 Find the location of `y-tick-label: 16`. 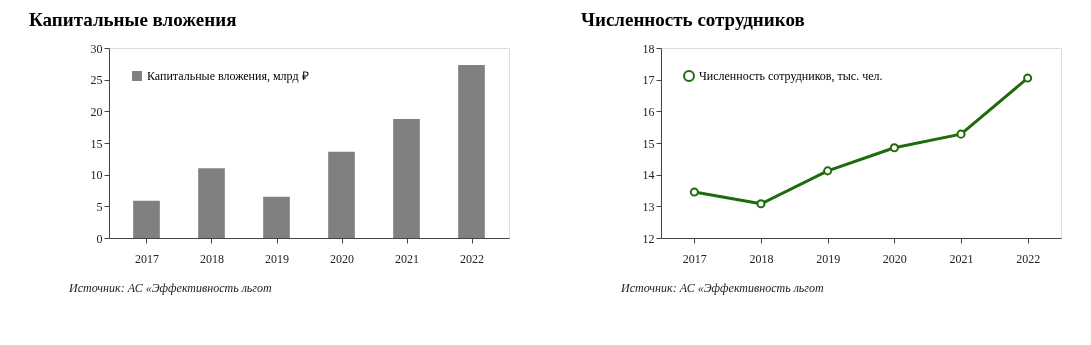

y-tick-label: 16 is located at coordinates (648, 111).